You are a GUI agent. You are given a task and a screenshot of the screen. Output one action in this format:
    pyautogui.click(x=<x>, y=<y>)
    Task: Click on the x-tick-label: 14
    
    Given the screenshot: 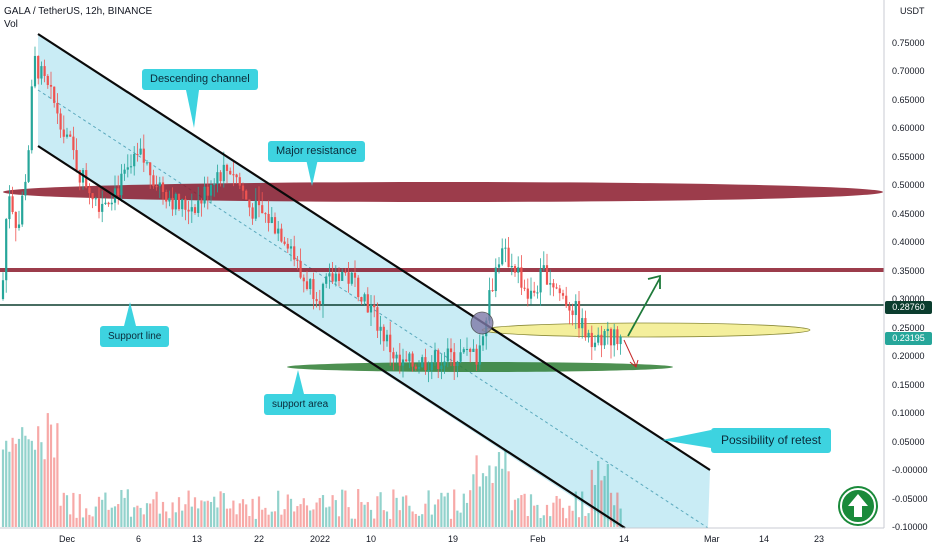 What is the action you would take?
    pyautogui.click(x=624, y=539)
    